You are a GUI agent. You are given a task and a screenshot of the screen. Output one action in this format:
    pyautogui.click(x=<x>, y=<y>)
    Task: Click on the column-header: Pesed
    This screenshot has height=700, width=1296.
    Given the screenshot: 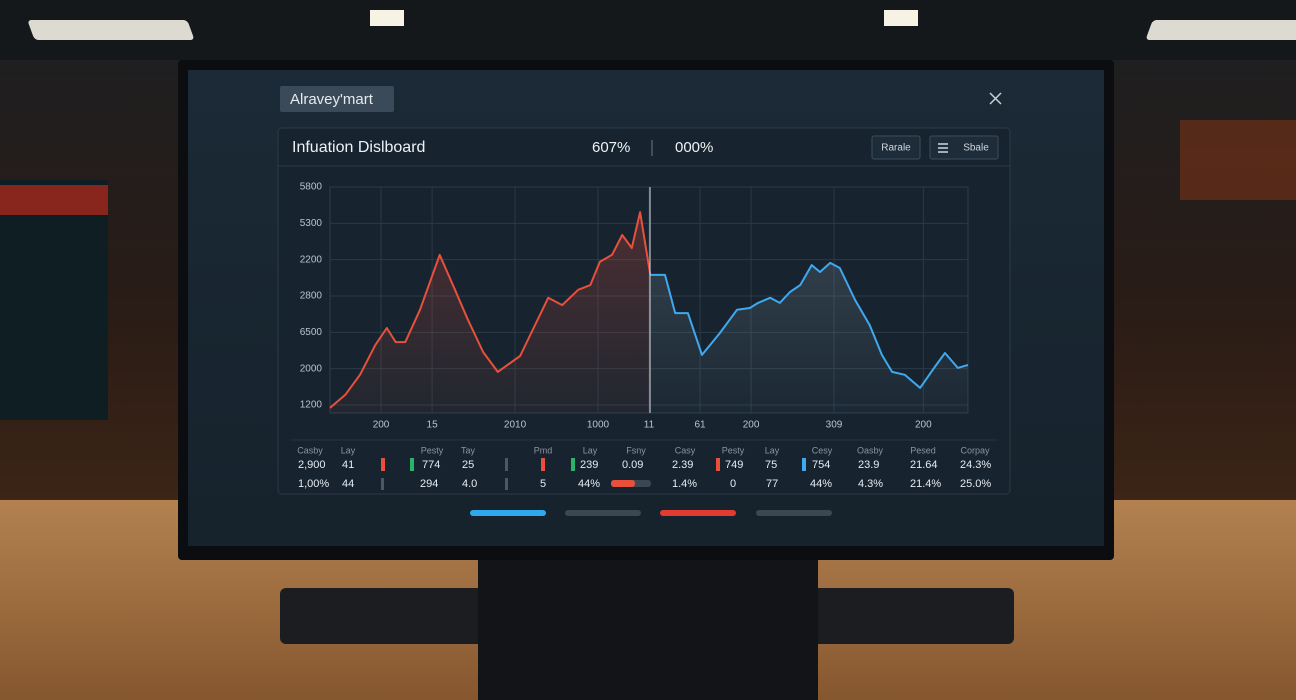 What is the action you would take?
    pyautogui.click(x=923, y=450)
    